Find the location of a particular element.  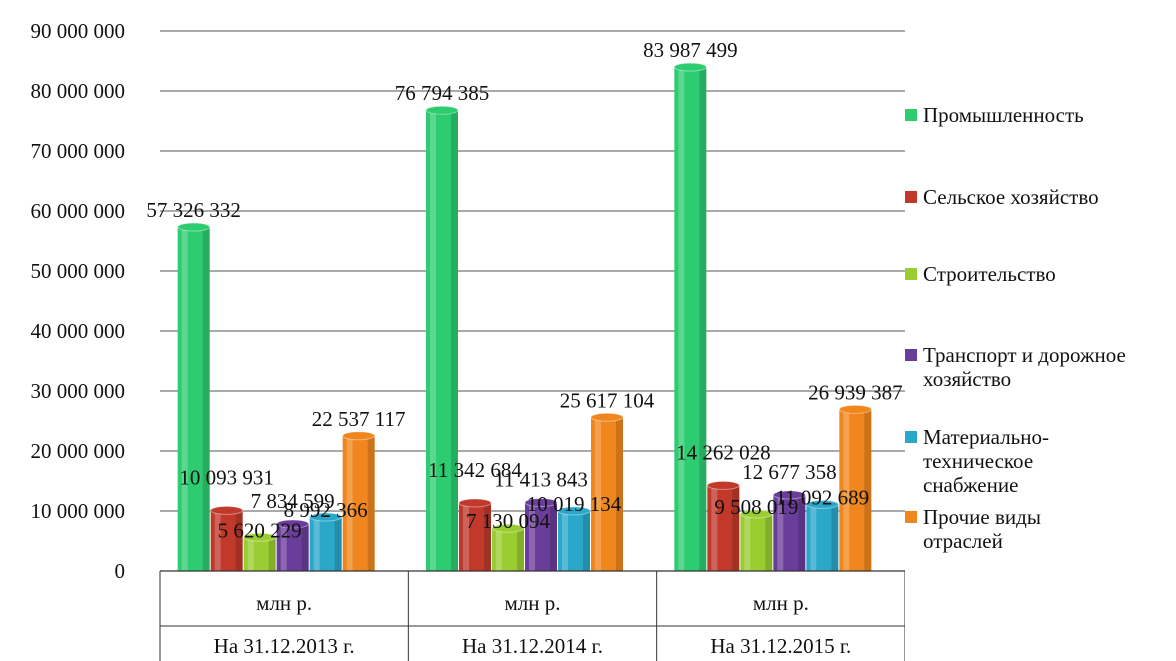

x-tick-date-label: На 31.12.2014 г. is located at coordinates (532, 646).